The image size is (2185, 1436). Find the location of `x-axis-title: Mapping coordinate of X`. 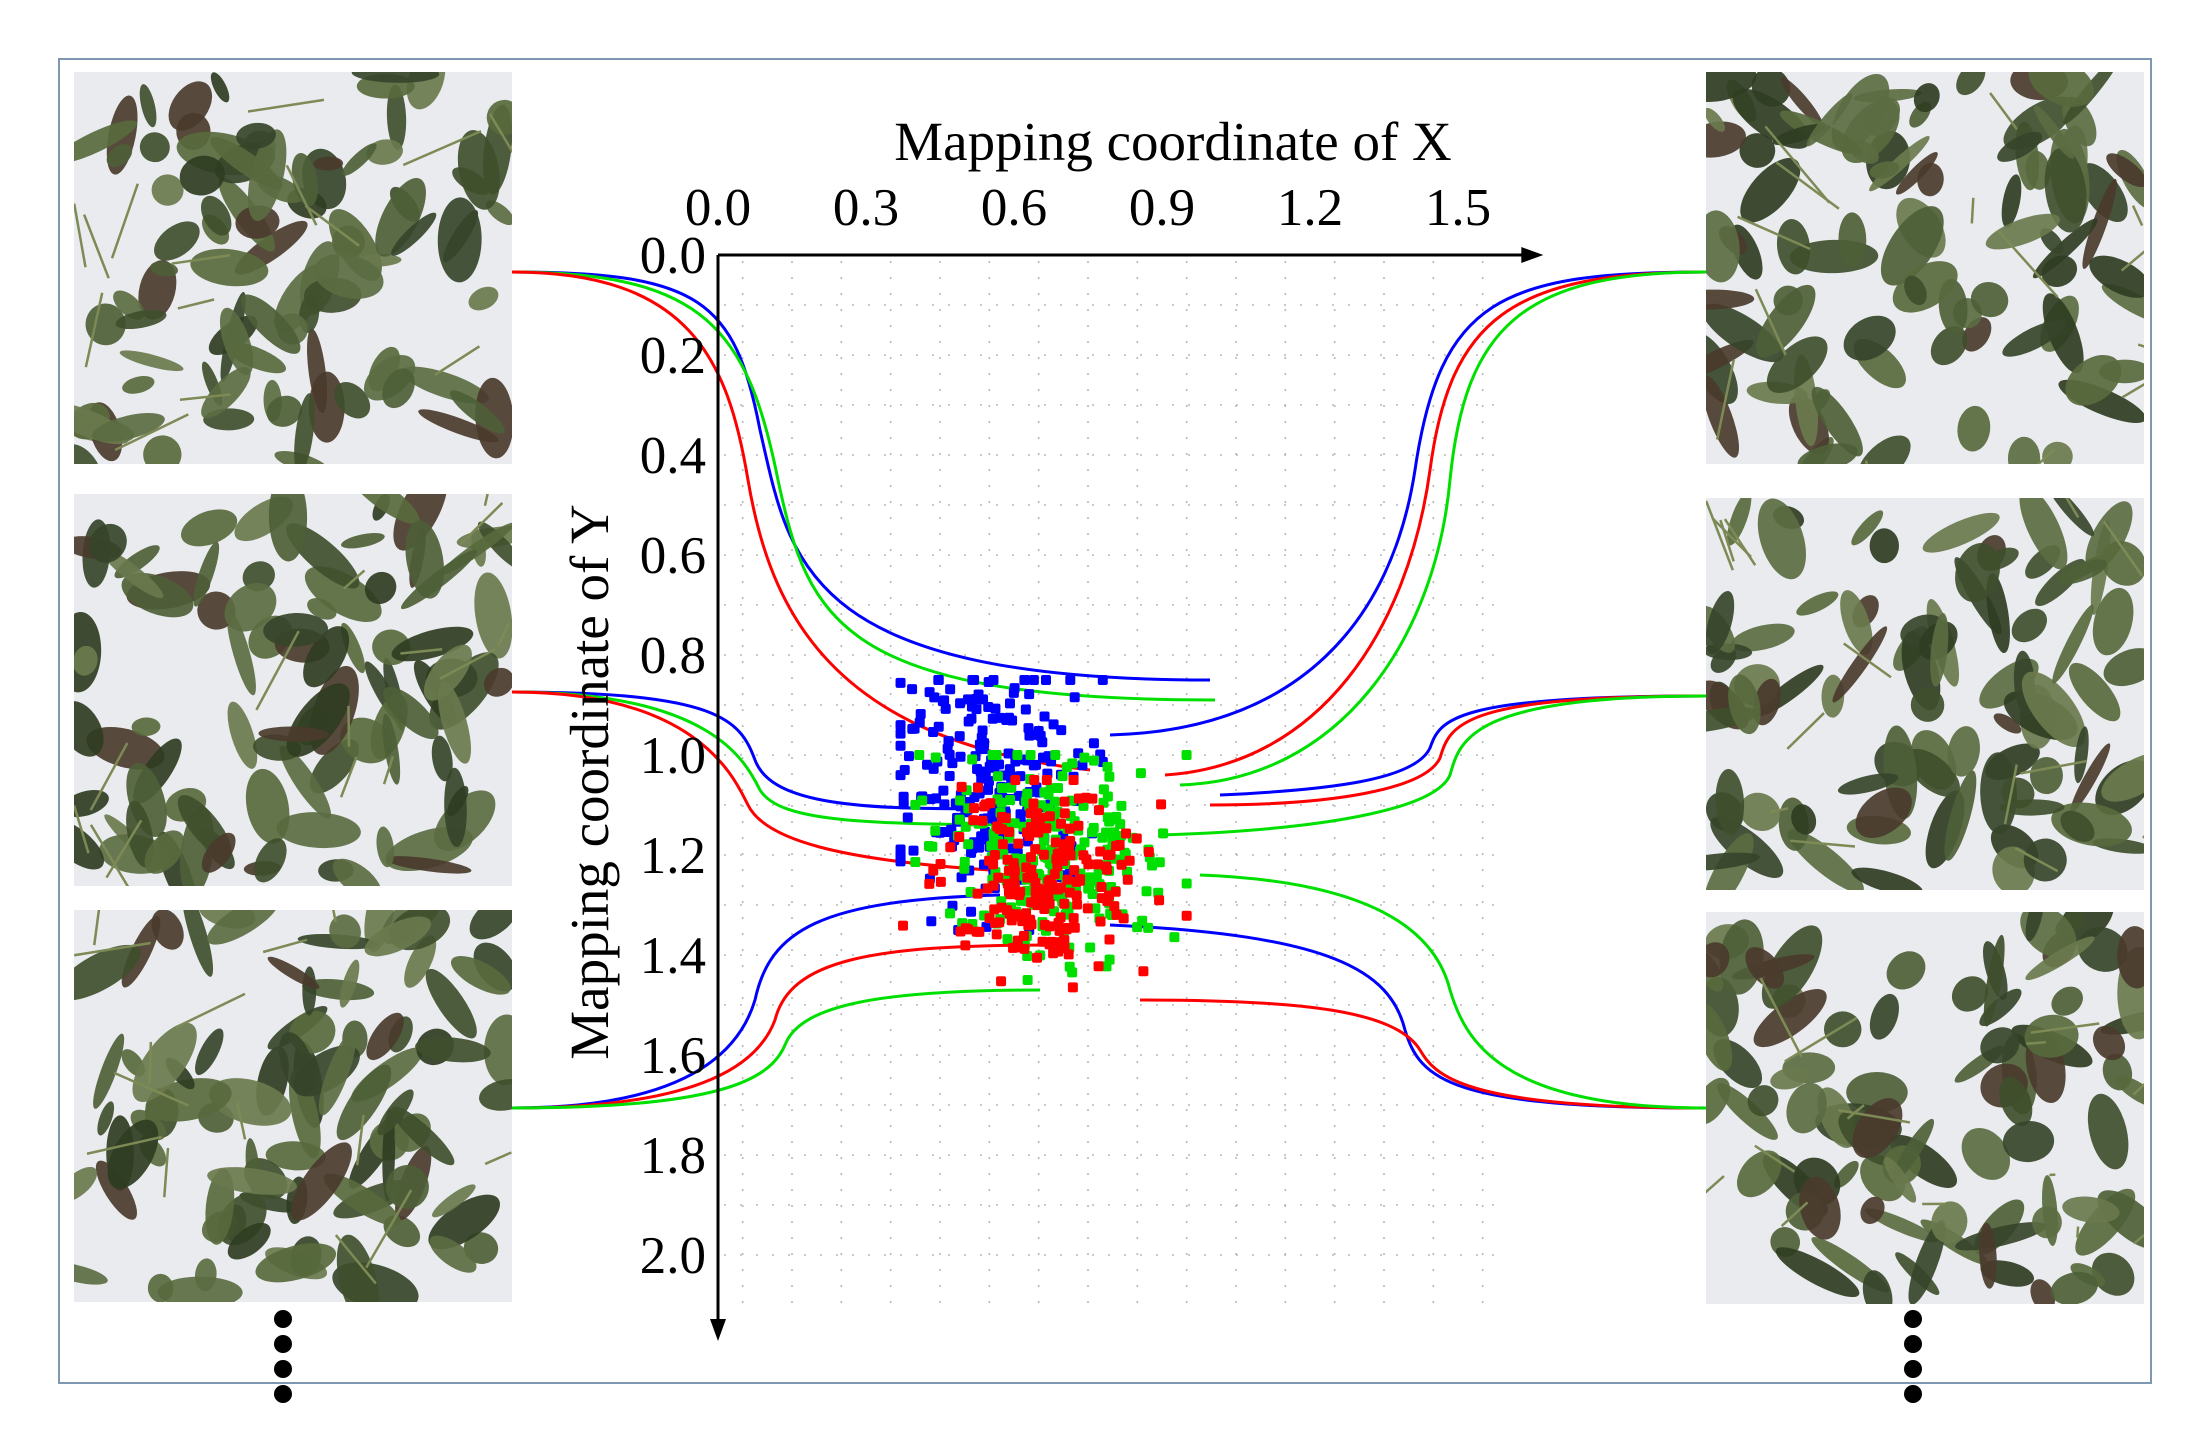

x-axis-title: Mapping coordinate of X is located at coordinates (1173, 141).